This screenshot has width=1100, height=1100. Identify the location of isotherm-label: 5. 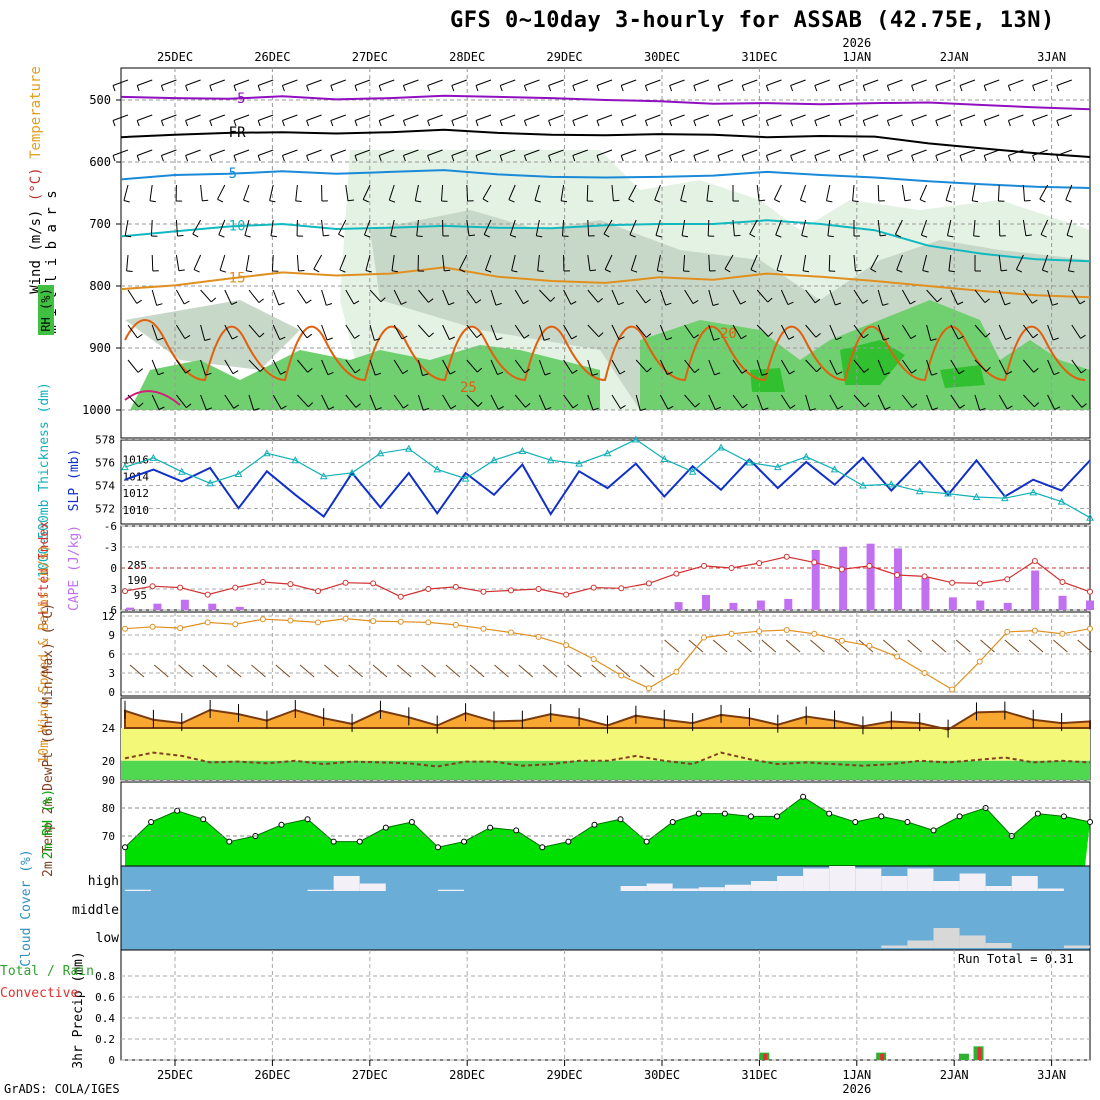
(233, 174).